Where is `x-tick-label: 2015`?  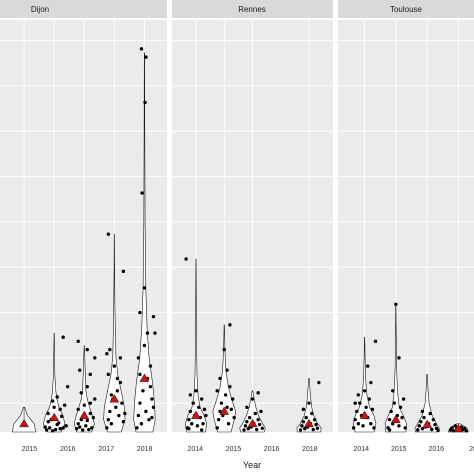 x-tick-label: 2015 is located at coordinates (399, 449).